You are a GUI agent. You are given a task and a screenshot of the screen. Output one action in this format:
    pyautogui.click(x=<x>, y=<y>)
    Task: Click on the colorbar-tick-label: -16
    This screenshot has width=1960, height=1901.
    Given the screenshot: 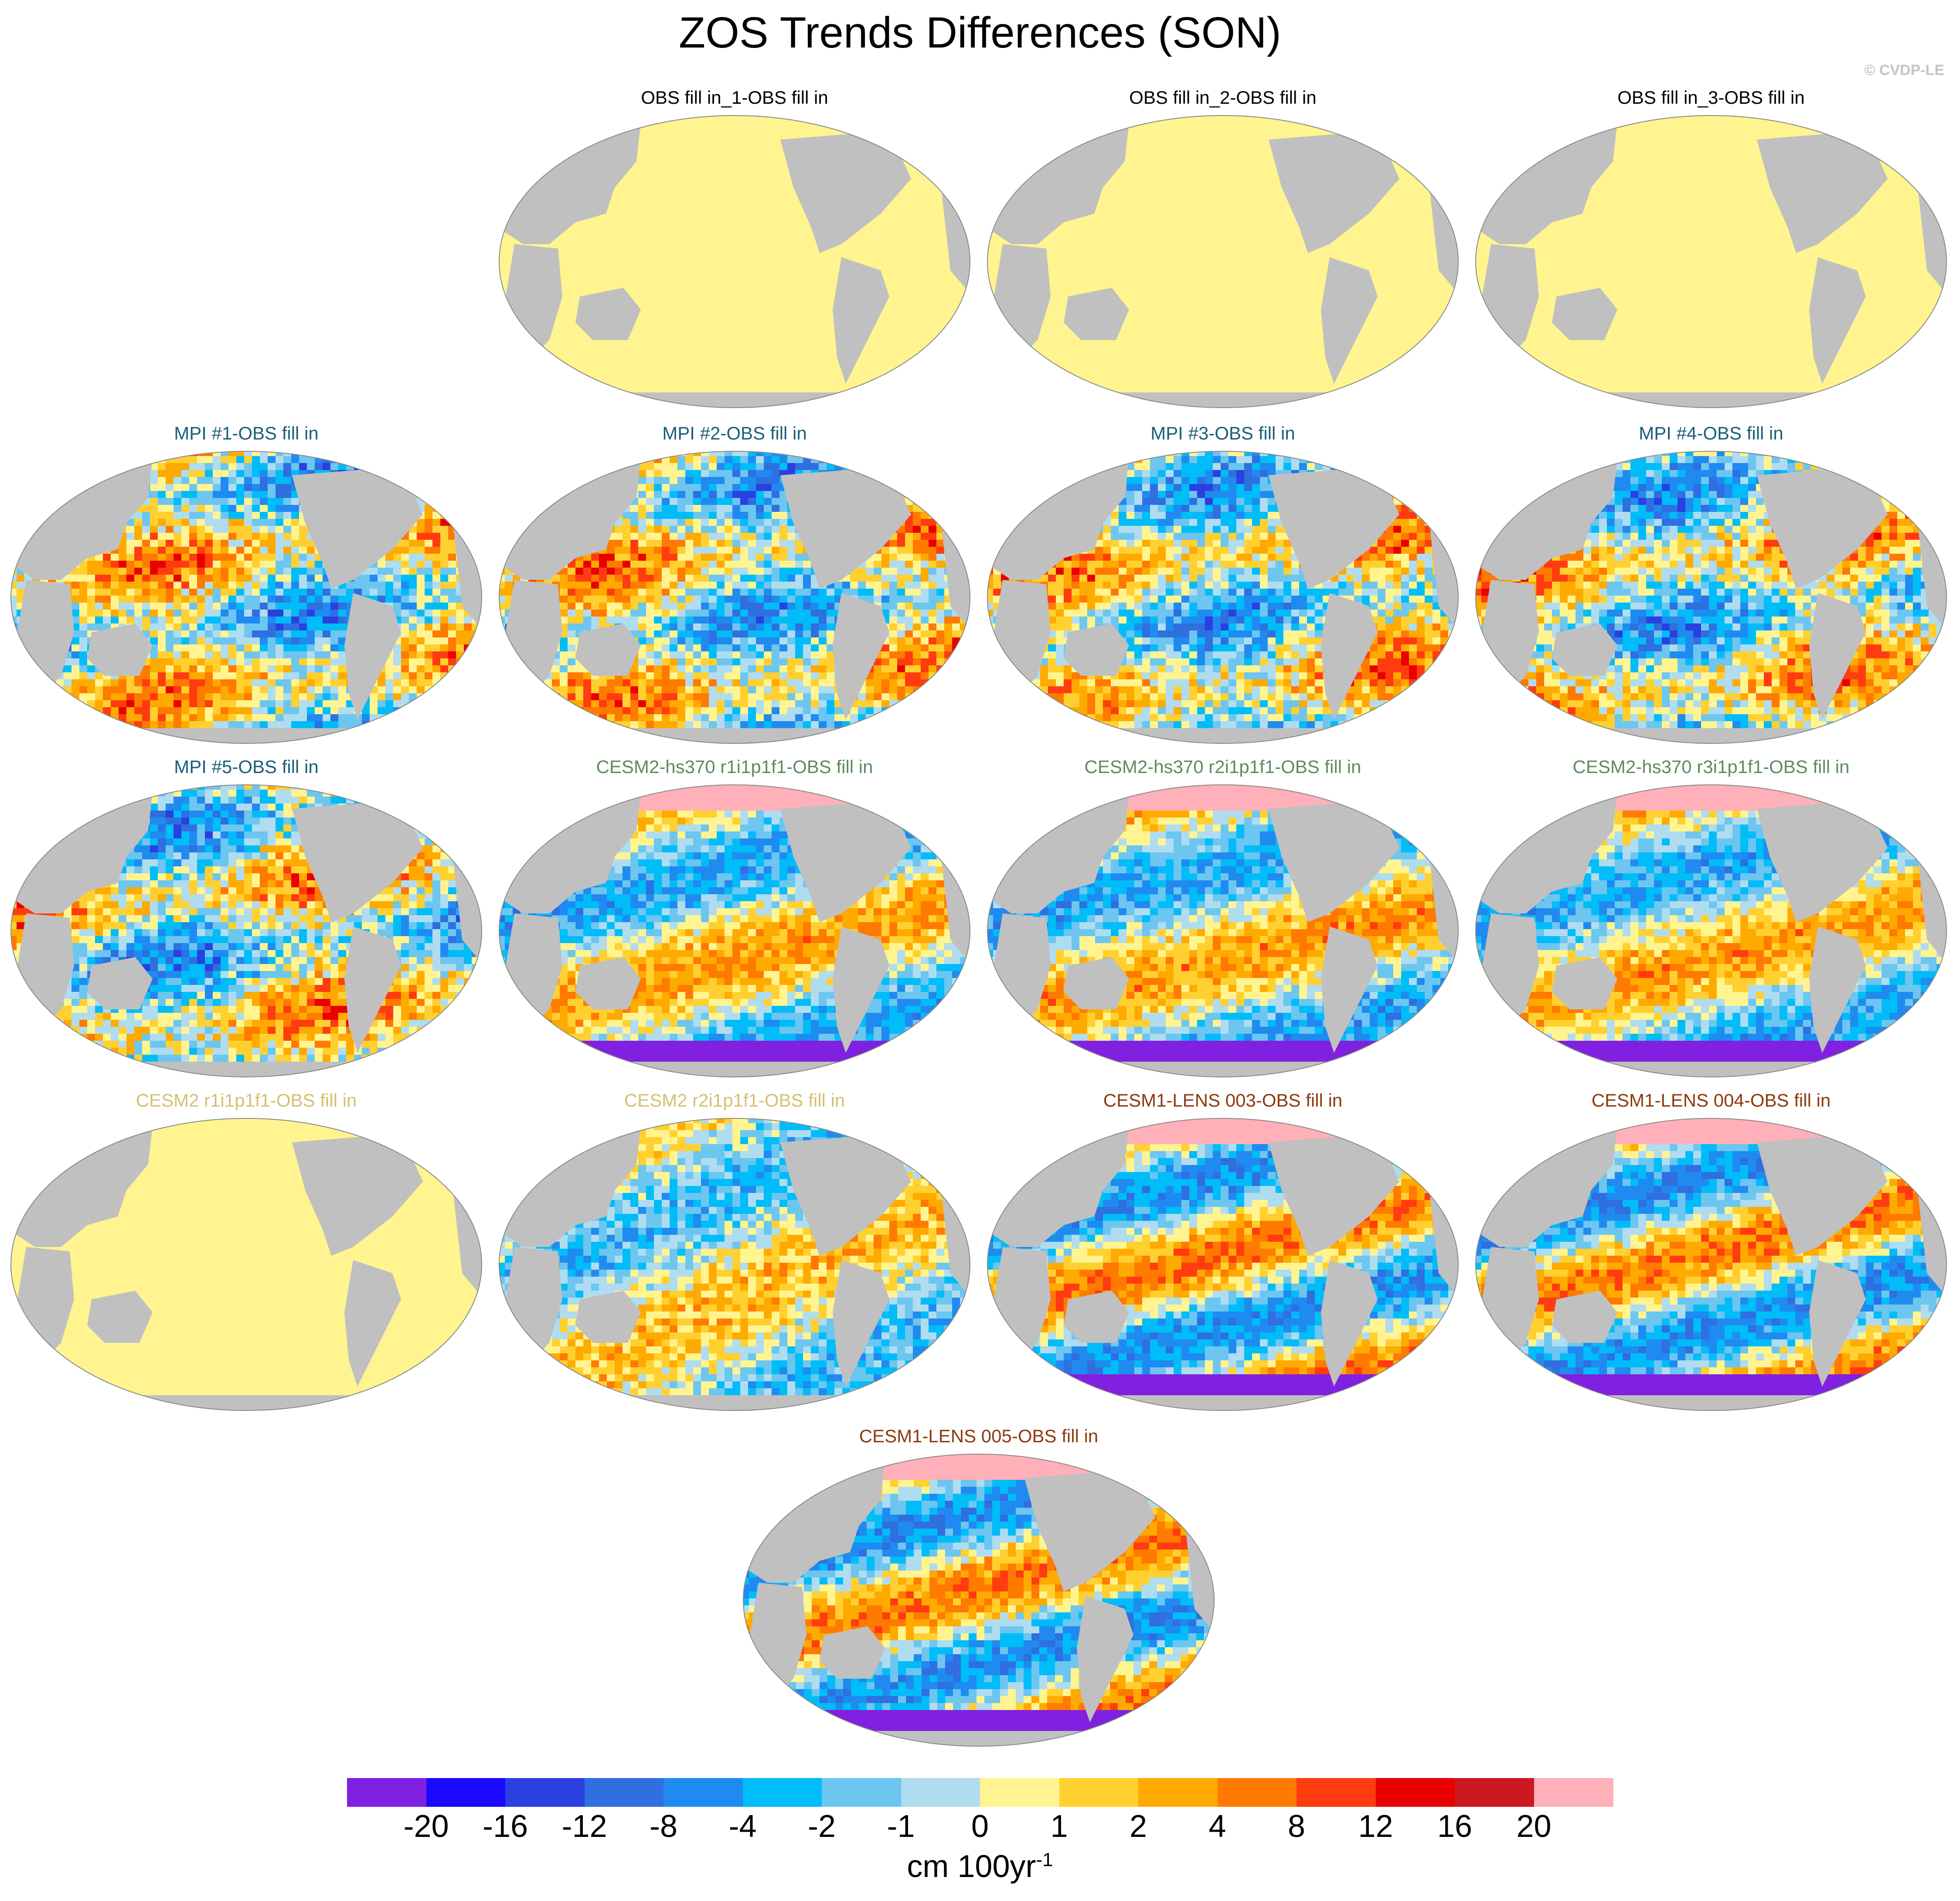 What is the action you would take?
    pyautogui.click(x=505, y=1826)
    